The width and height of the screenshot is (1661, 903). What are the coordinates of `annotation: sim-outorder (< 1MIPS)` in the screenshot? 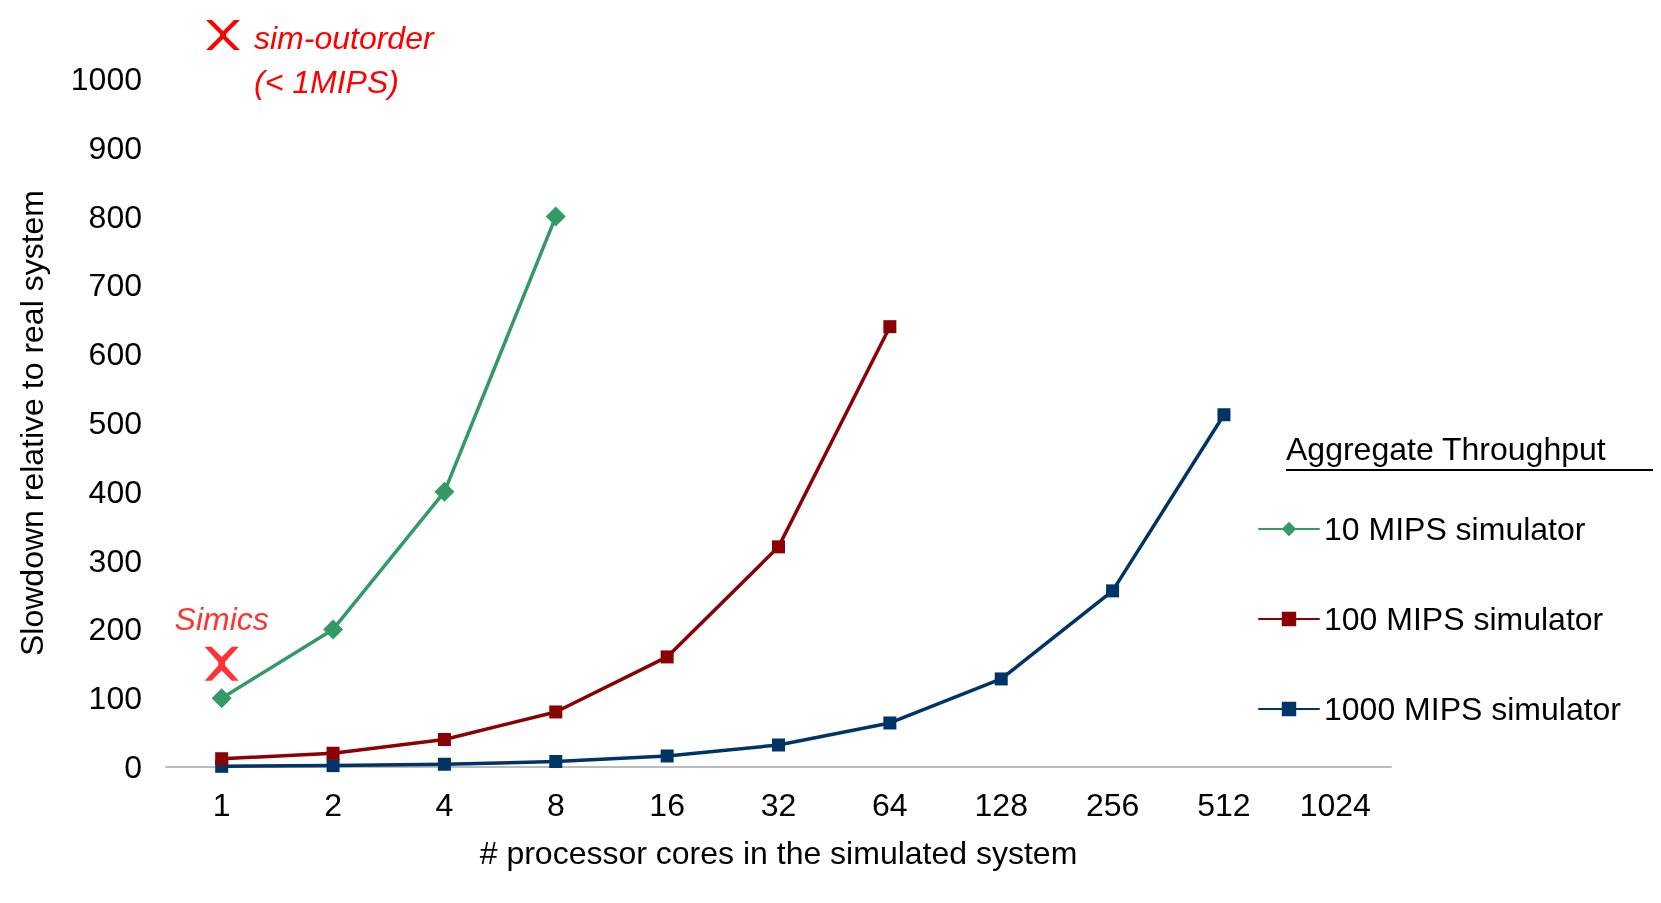 It's located at (344, 60).